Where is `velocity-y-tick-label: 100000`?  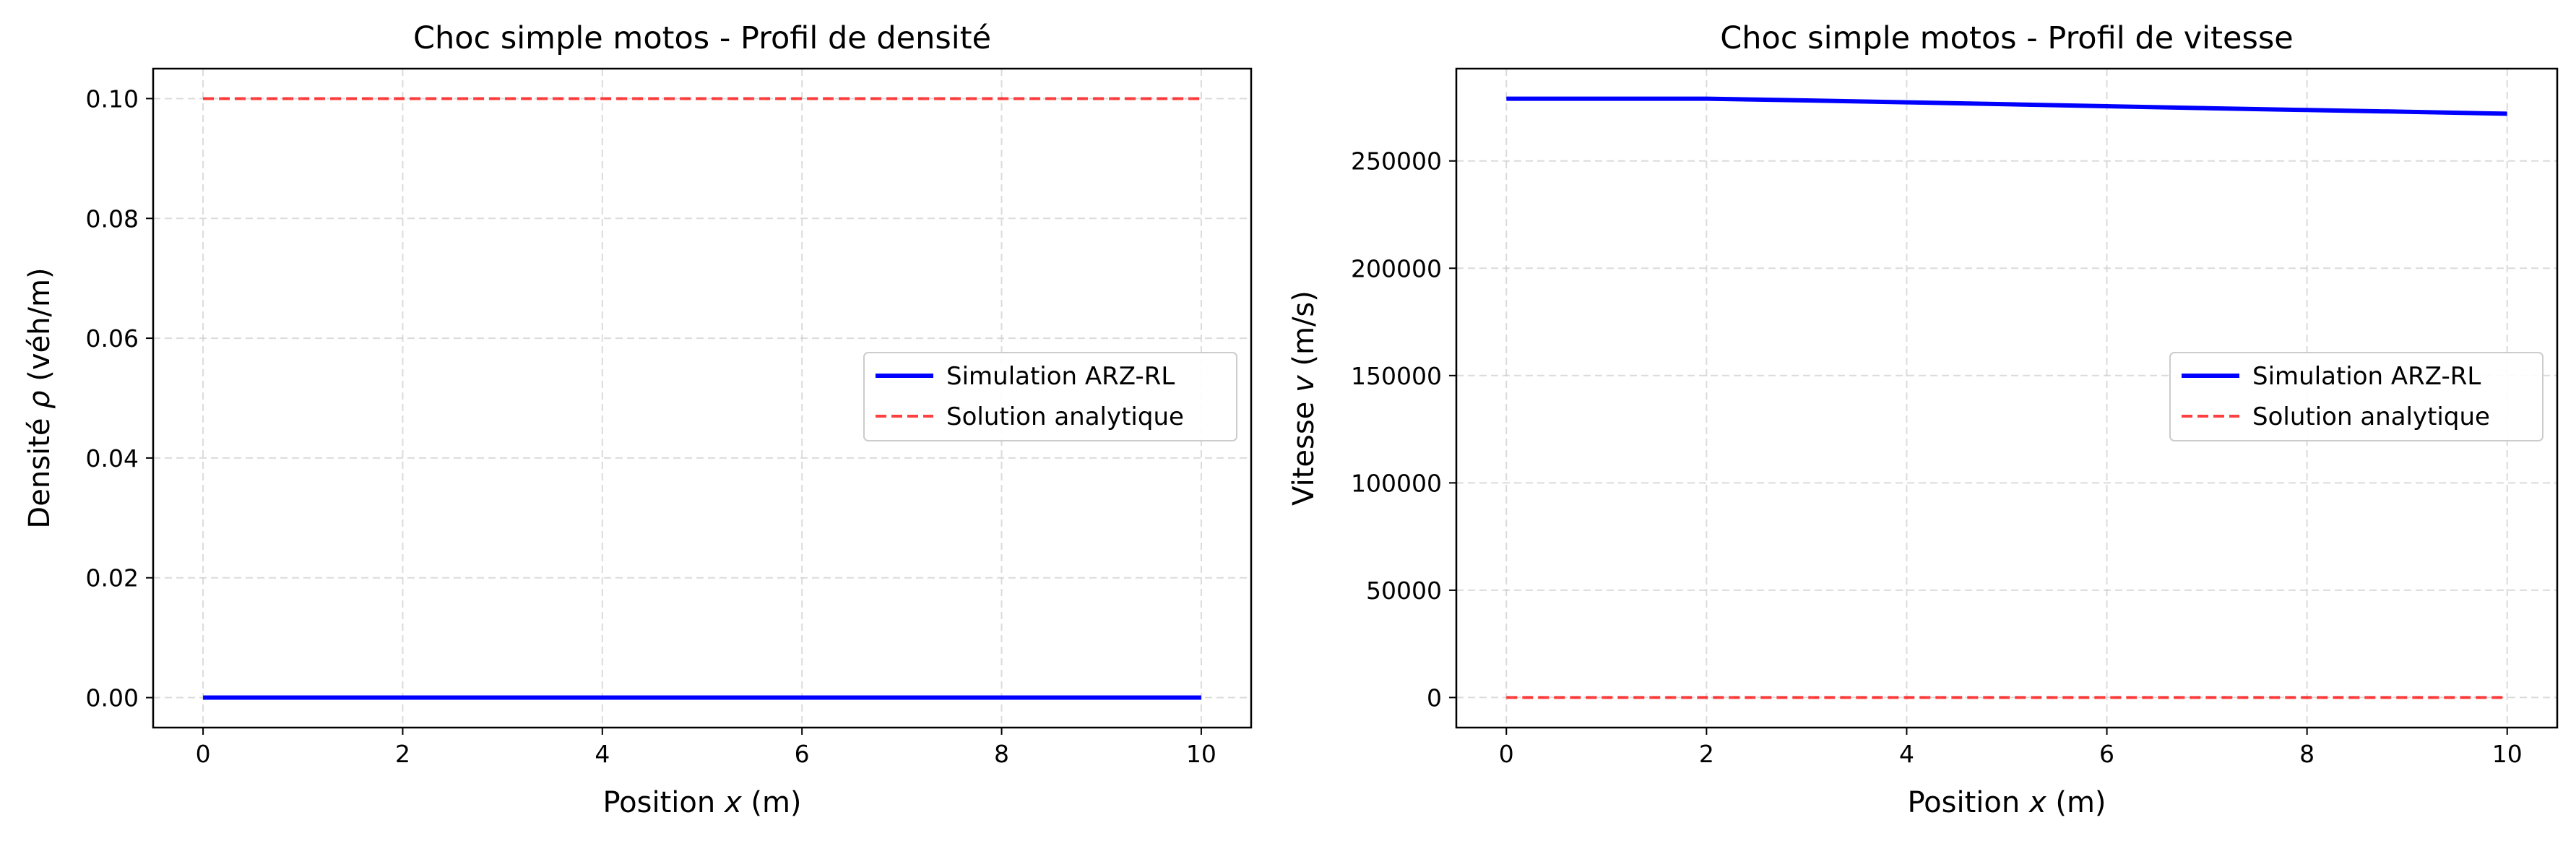 velocity-y-tick-label: 100000 is located at coordinates (1396, 483).